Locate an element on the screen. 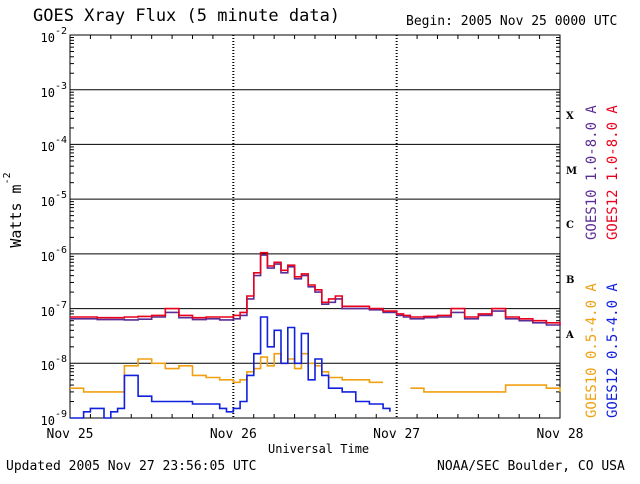  y-tick-label: 10⁻⁸ is located at coordinates (54, 364).